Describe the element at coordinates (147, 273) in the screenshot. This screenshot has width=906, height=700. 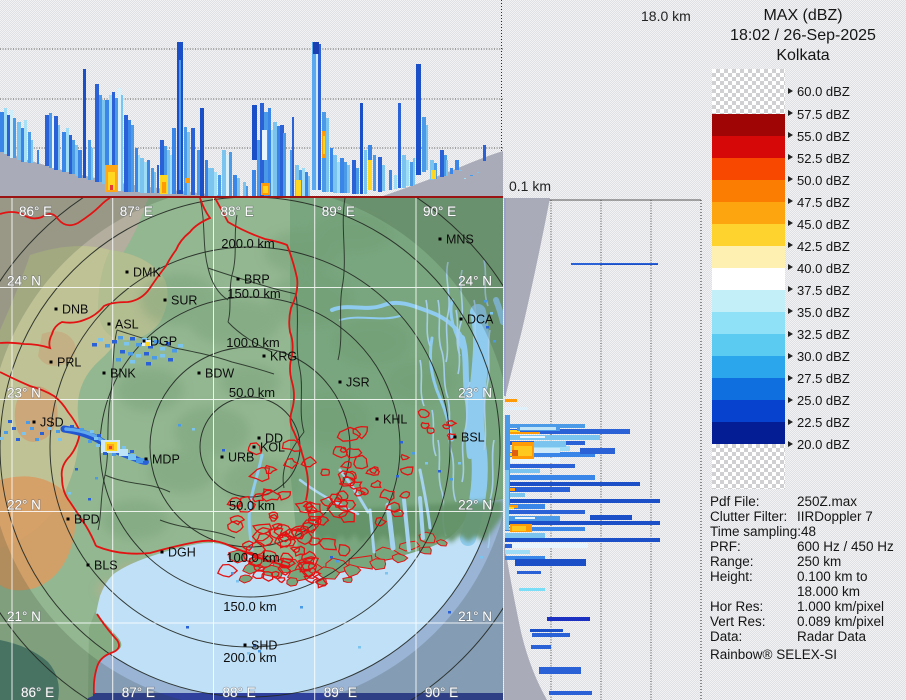
I see `svg-text: DMK` at that location.